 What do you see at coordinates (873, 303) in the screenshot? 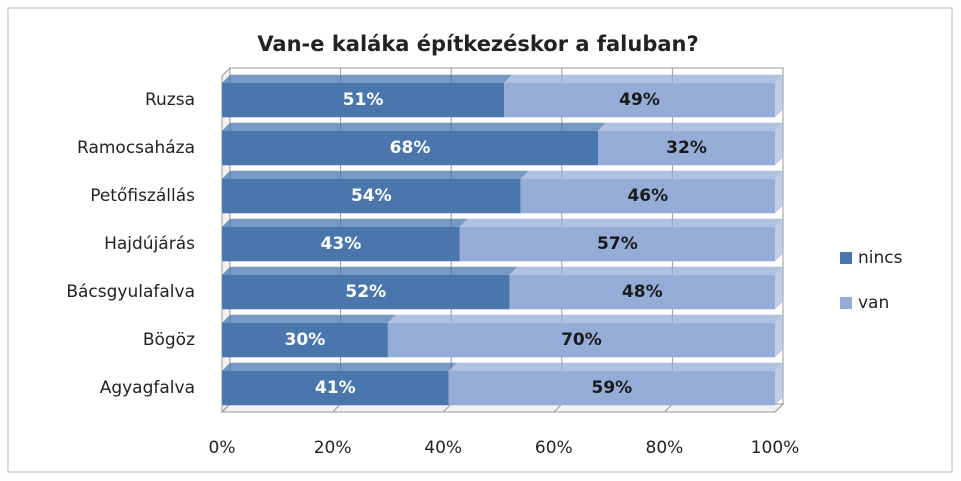
I see `legend-label: van` at bounding box center [873, 303].